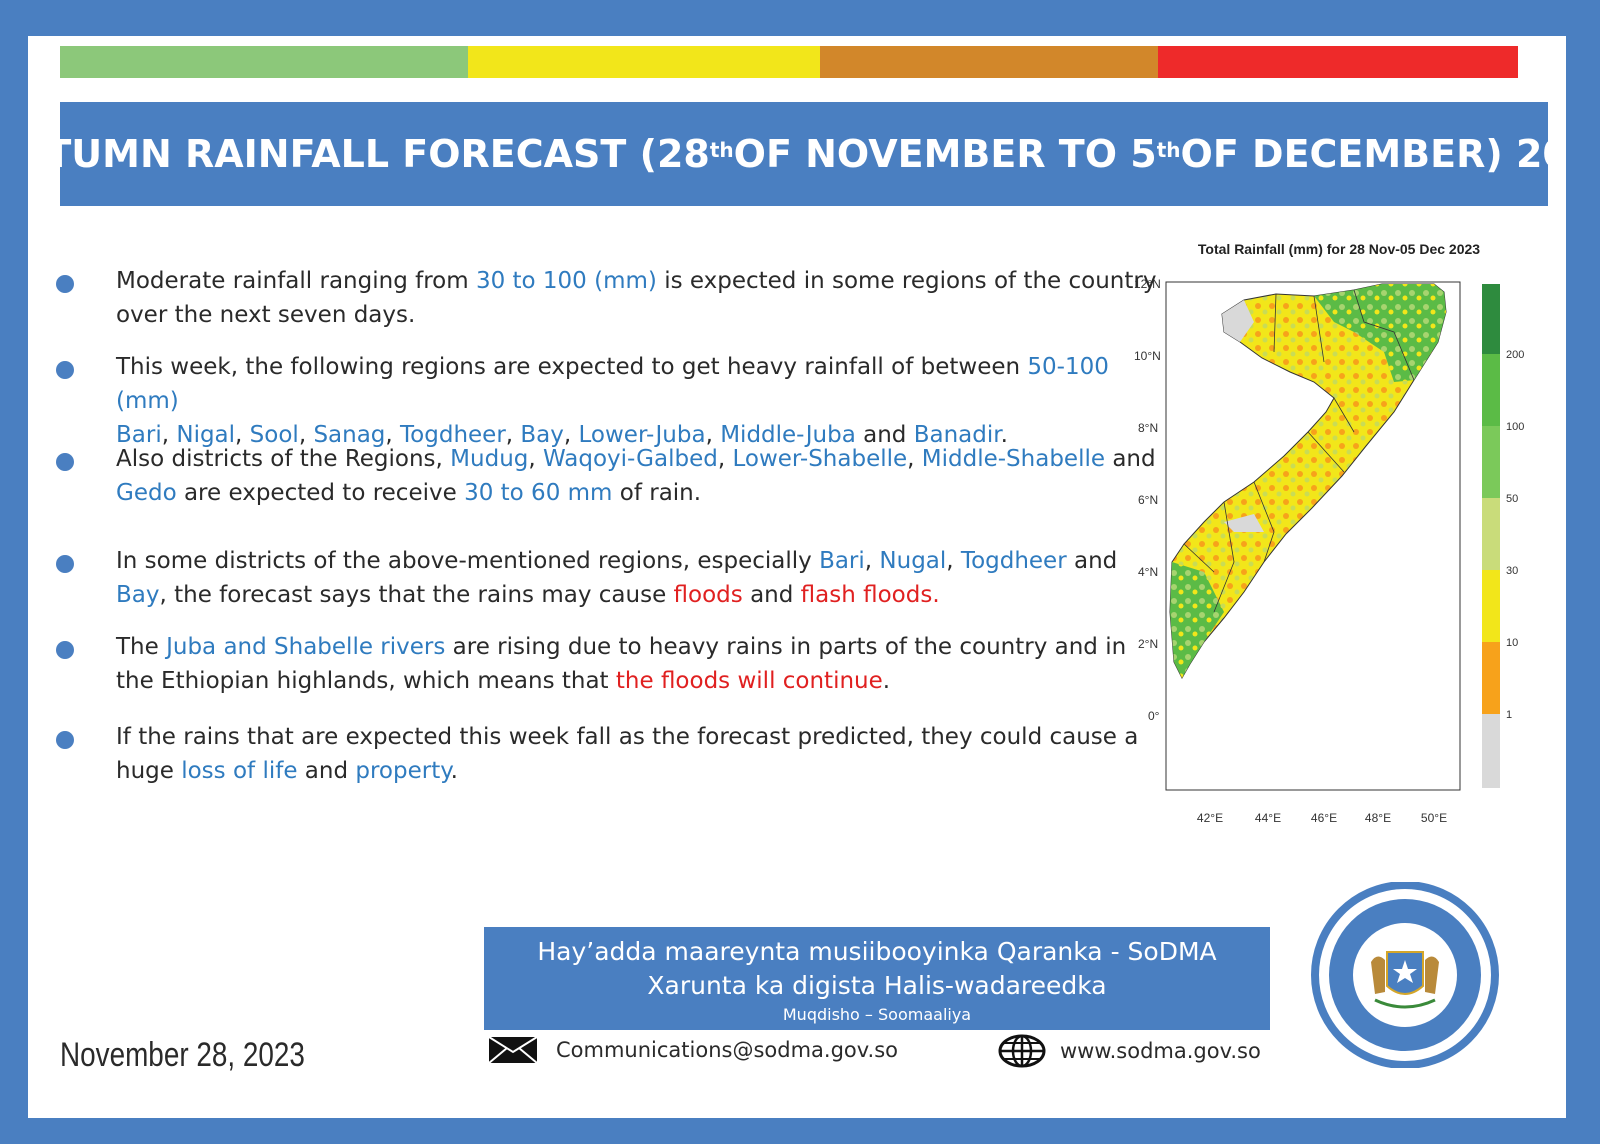  I want to click on website-contact: www.sodma.gov.so, so click(1129, 1051).